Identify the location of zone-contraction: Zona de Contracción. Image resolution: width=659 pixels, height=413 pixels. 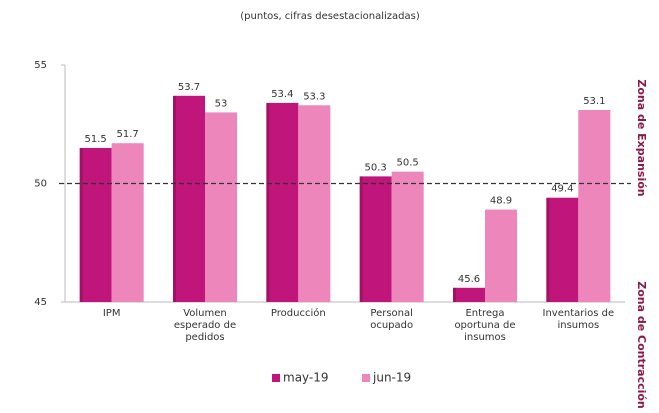
(641, 345).